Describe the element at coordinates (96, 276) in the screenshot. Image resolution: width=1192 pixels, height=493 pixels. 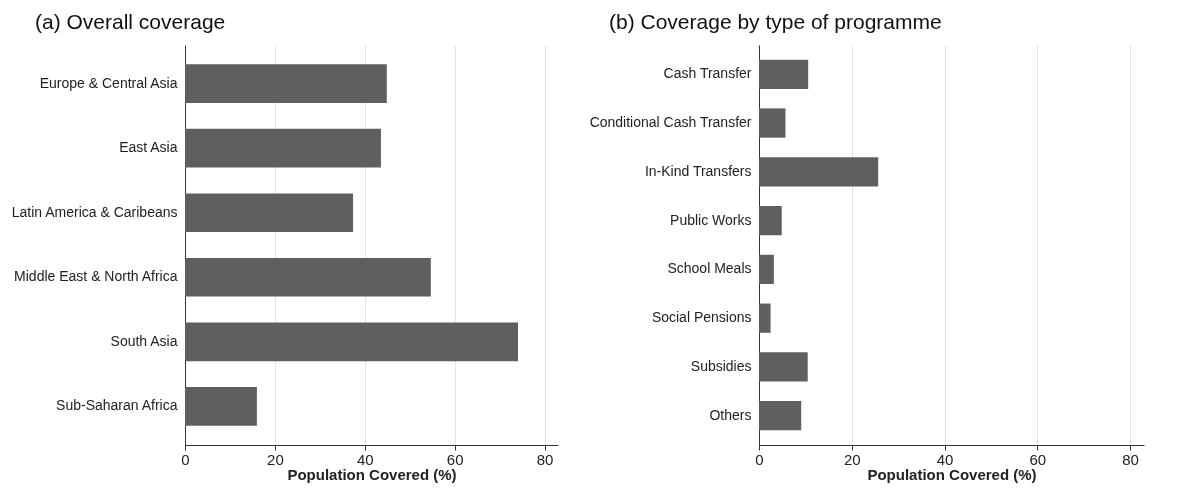
I see `y-tick-label: Middle East & North Africa` at that location.